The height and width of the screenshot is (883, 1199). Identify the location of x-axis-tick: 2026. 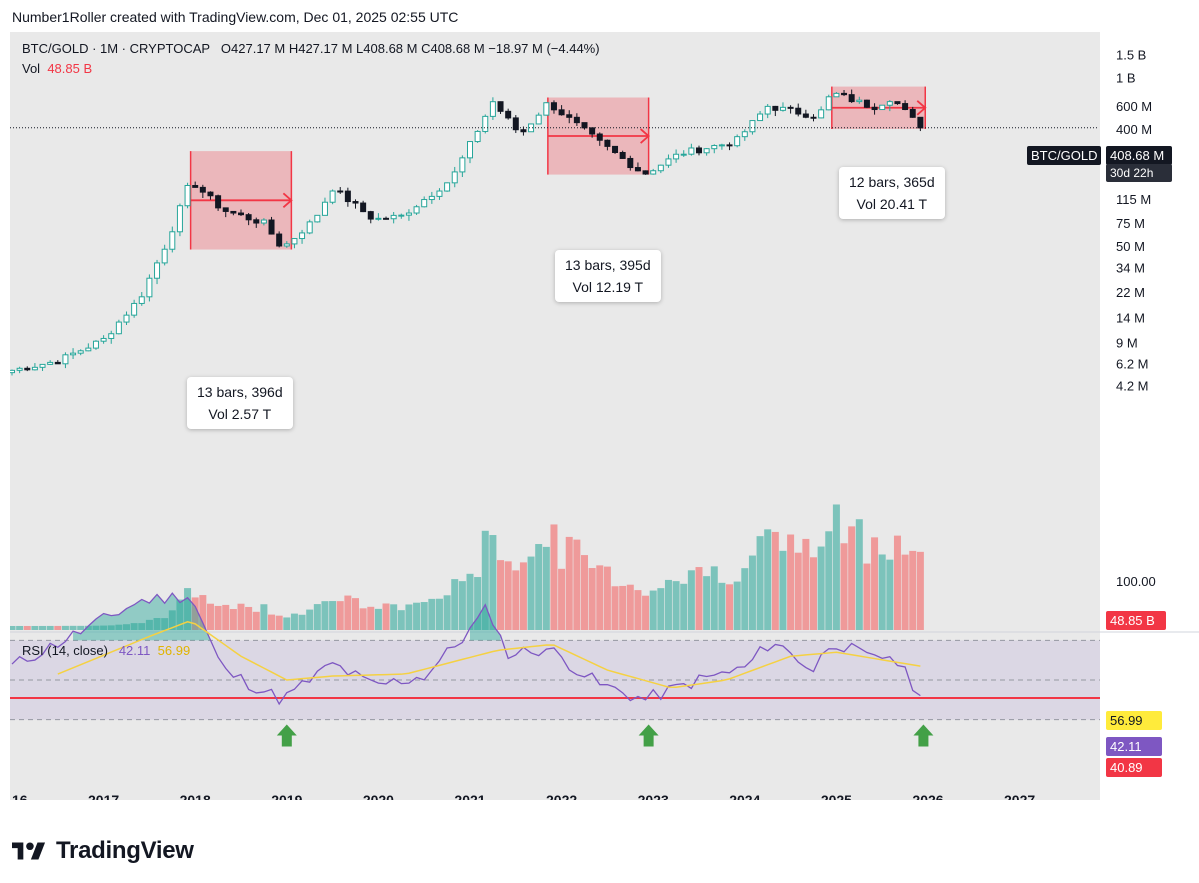
(927, 796).